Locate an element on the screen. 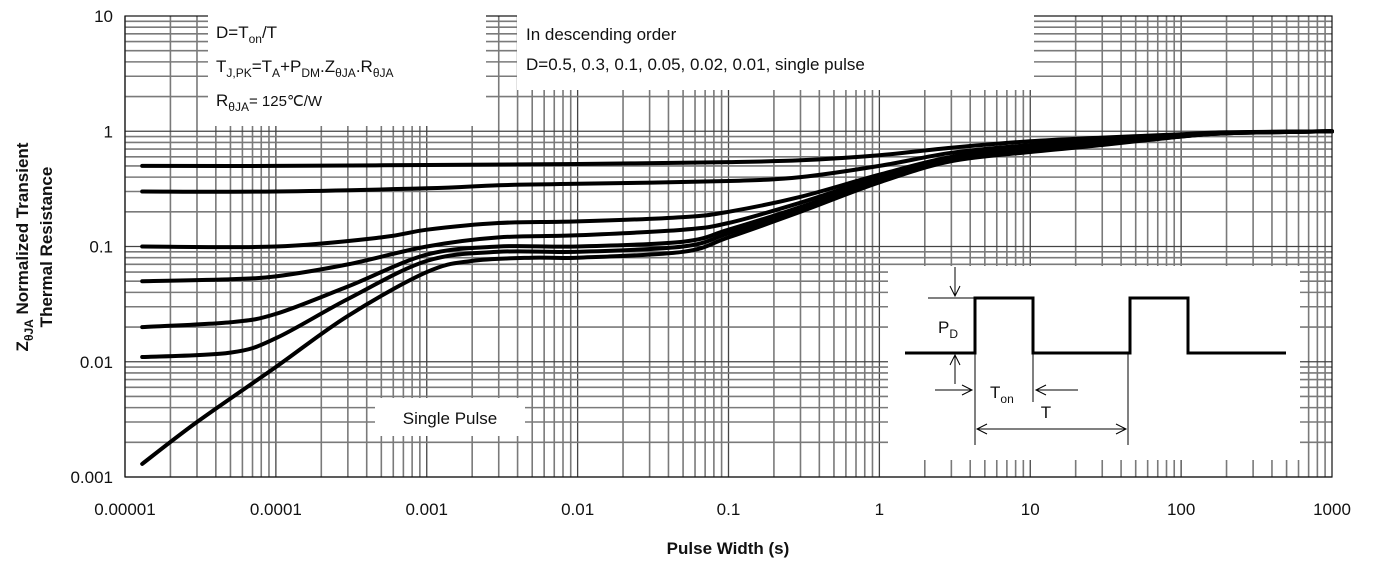  single-pulse-label-box is located at coordinates (450, 417).